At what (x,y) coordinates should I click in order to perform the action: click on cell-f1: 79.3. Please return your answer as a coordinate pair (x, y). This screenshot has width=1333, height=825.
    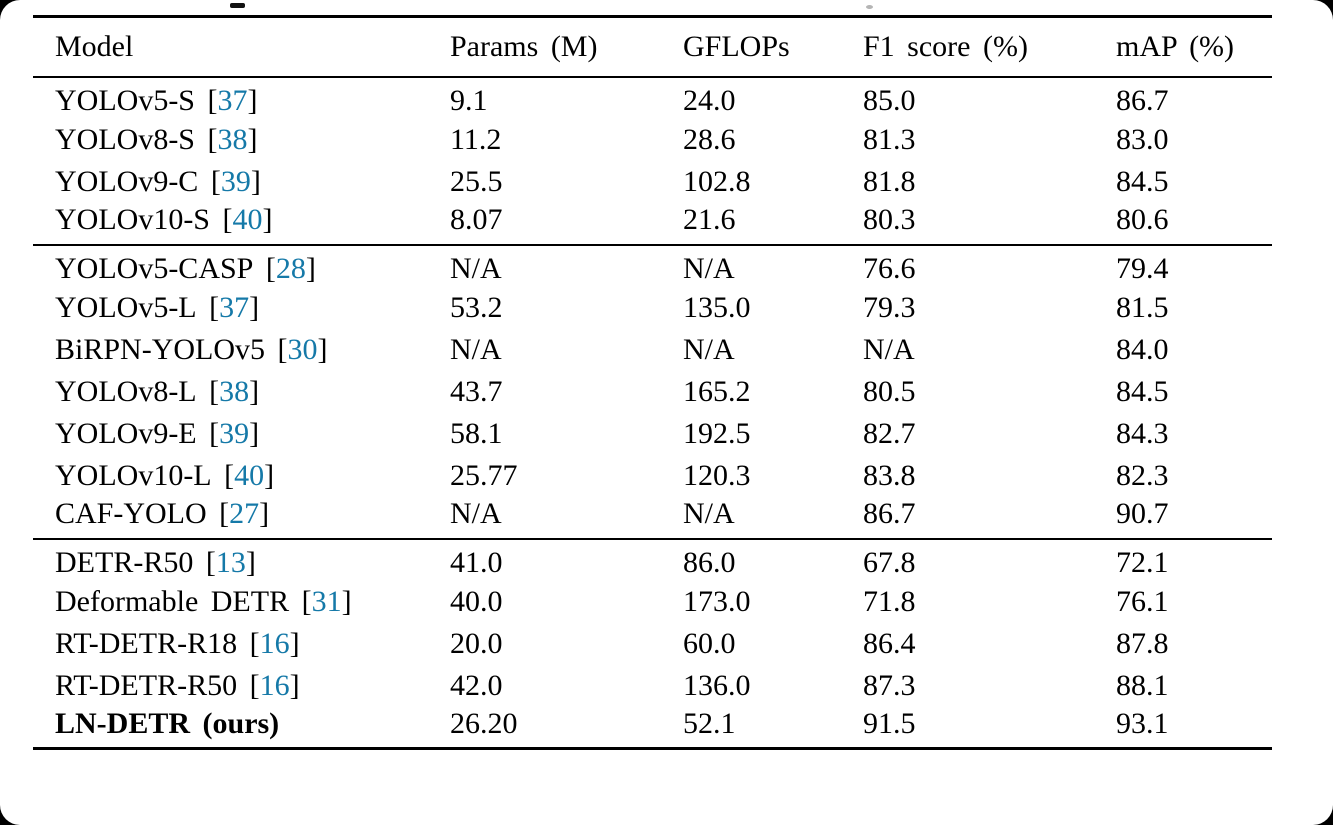
    Looking at the image, I should click on (889, 307).